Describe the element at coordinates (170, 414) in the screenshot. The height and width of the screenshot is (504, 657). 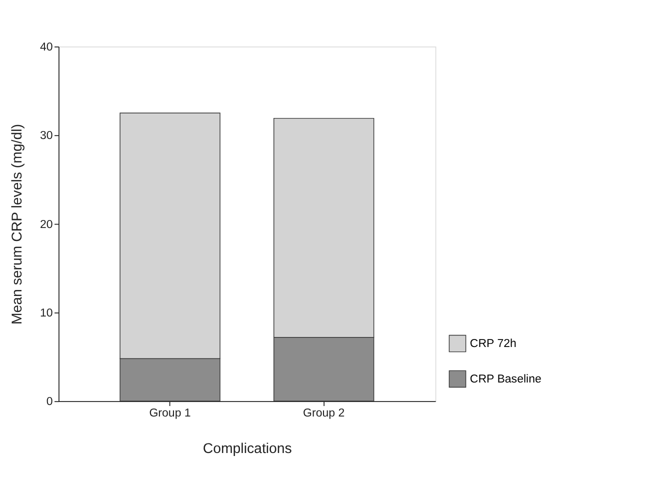
I see `x-tick-label: Group 1` at that location.